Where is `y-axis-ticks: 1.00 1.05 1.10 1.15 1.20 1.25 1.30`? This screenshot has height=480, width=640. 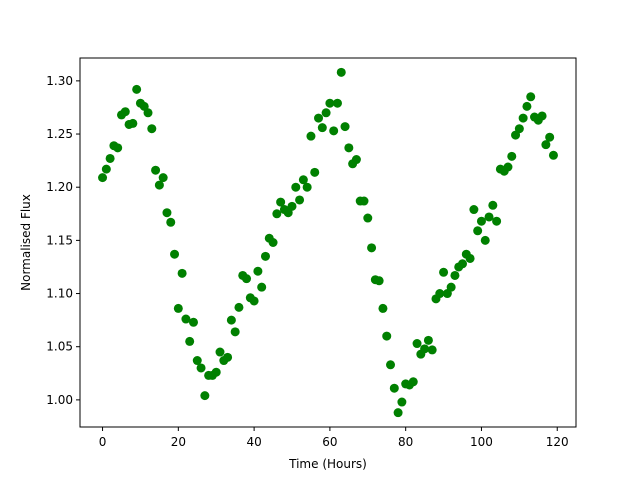
y-axis-ticks: 1.00 1.05 1.10 1.15 1.20 1.25 1.30 is located at coordinates (63, 240).